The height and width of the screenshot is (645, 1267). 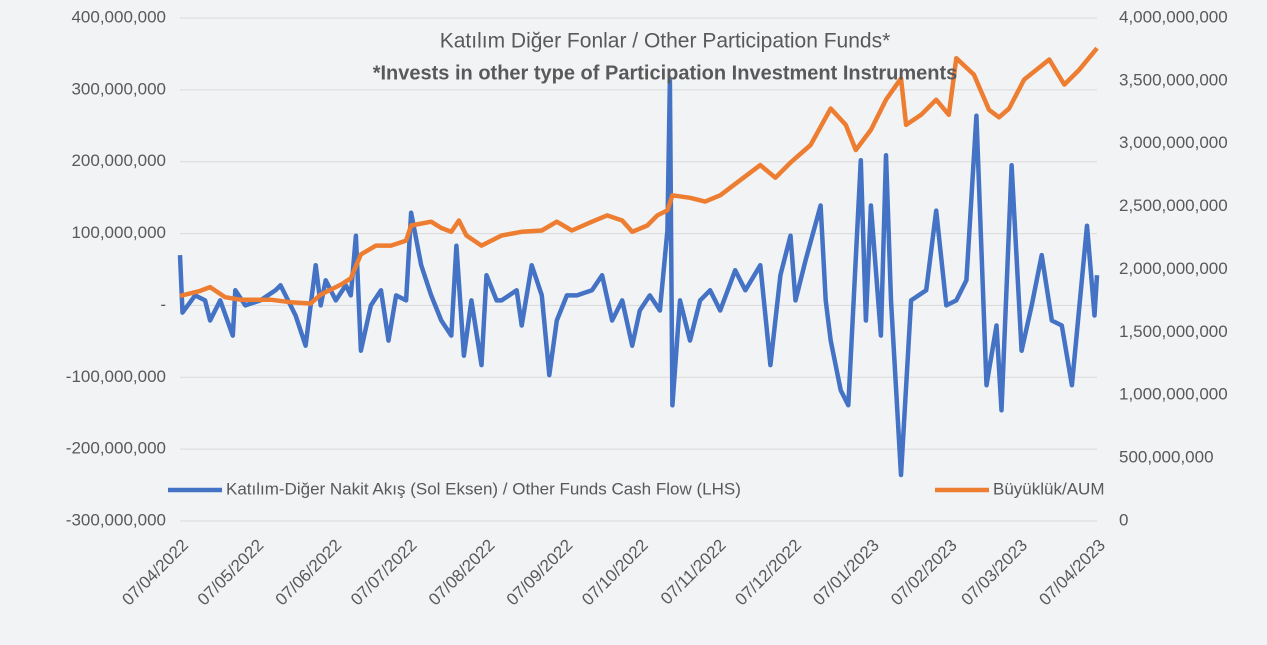 What do you see at coordinates (1173, 268) in the screenshot?
I see `y2-tick-label: 2,000,000,000` at bounding box center [1173, 268].